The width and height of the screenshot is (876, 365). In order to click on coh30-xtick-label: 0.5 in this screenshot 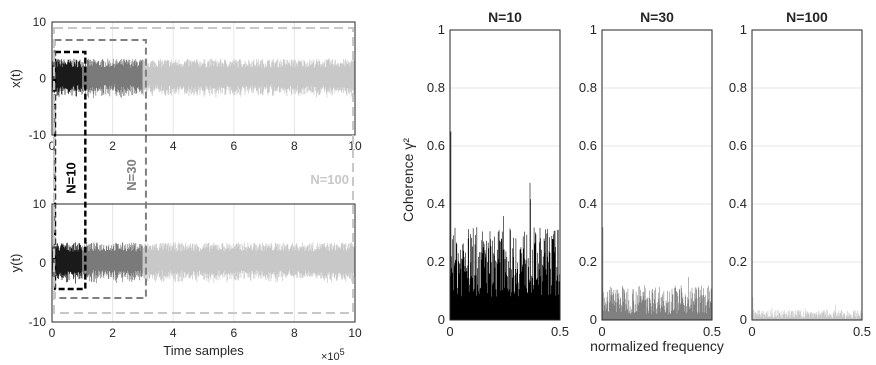, I will do `click(712, 331)`.